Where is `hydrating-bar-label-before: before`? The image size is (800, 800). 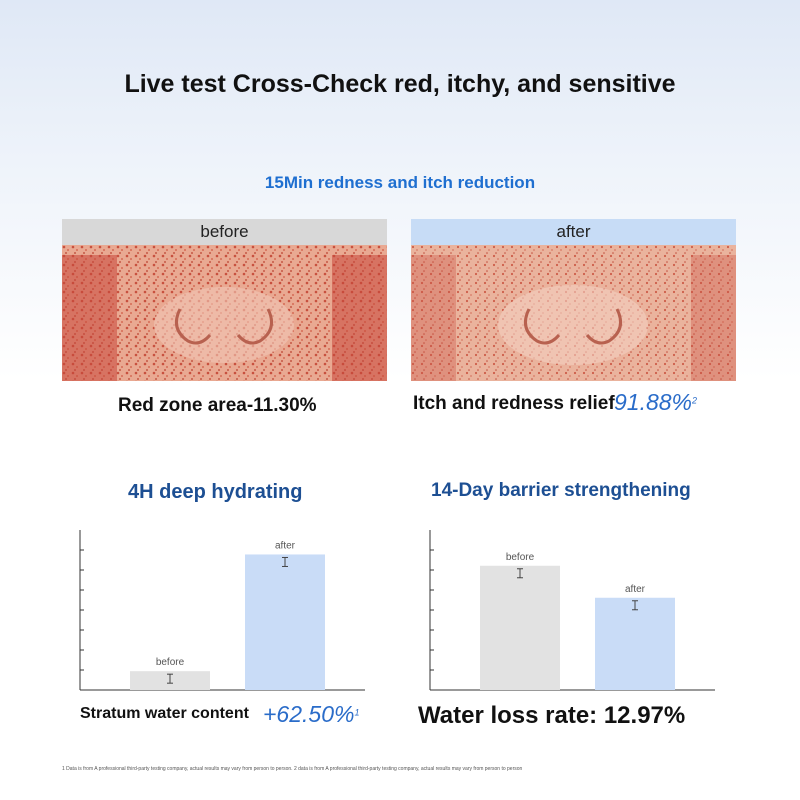
hydrating-bar-label-before: before is located at coordinates (170, 662).